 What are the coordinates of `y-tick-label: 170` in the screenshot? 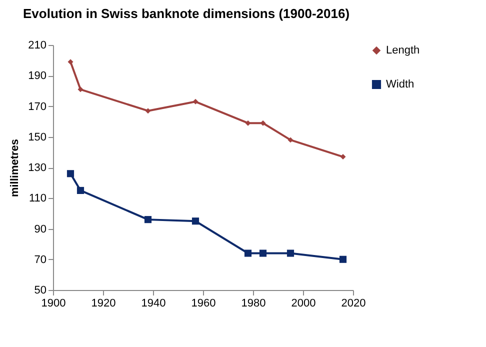 It's located at (37, 106).